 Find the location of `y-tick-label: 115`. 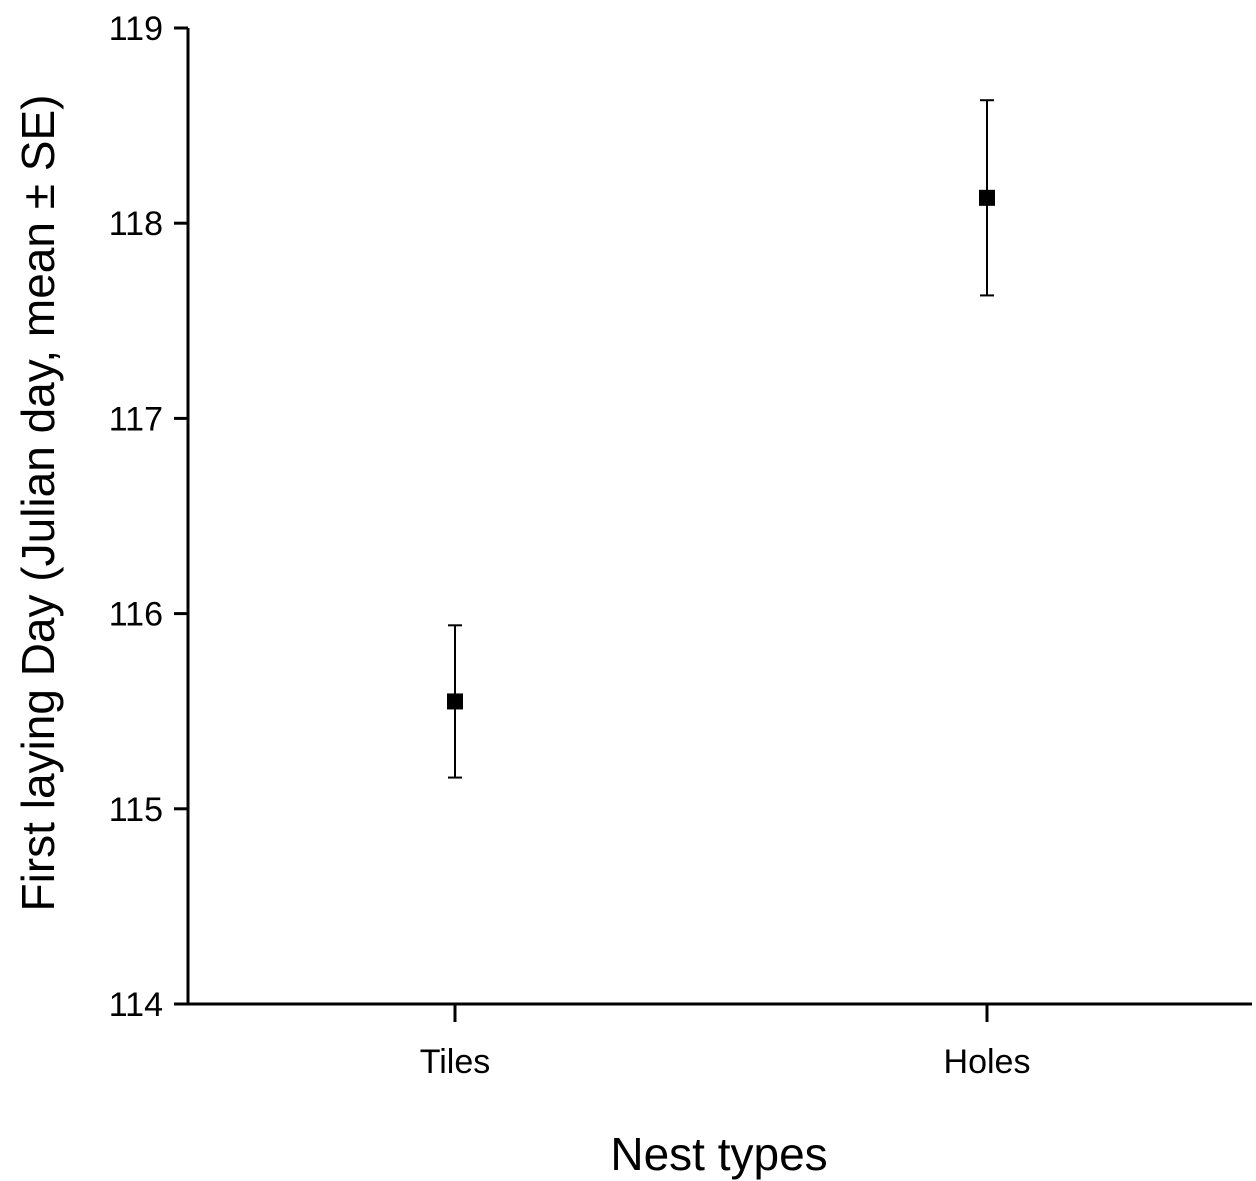

y-tick-label: 115 is located at coordinates (136, 810).